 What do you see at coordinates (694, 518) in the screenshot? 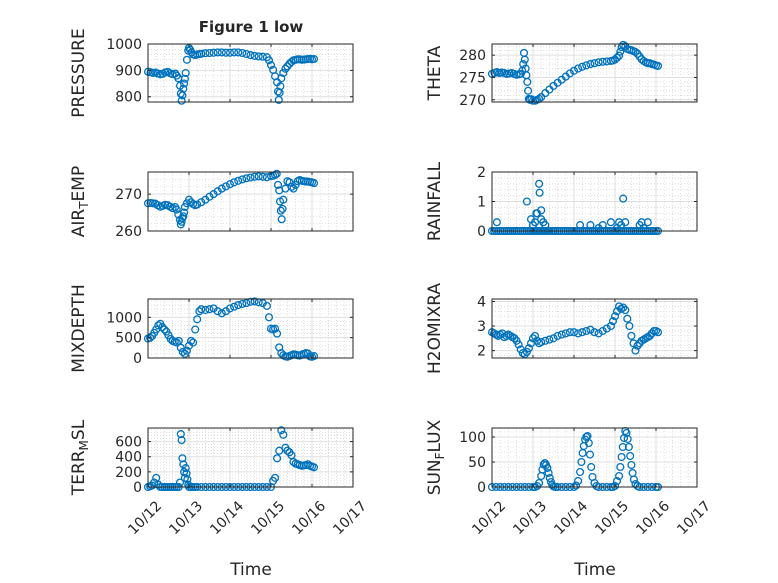
I see `x-tick-label: 10/17` at bounding box center [694, 518].